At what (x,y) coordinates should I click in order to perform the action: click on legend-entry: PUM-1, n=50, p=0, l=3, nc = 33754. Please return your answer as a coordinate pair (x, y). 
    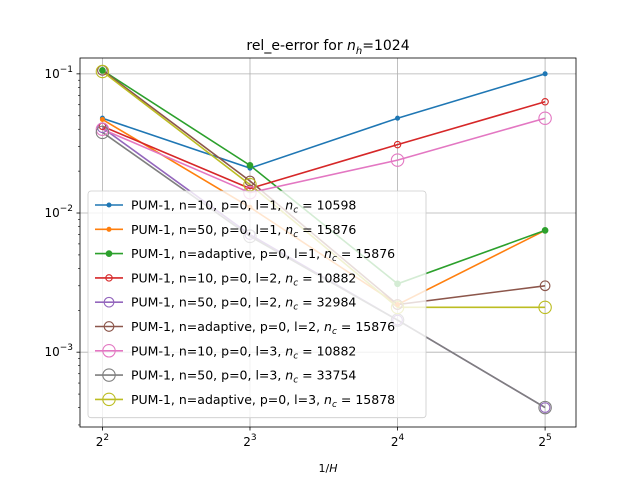
    Looking at the image, I should click on (243, 377).